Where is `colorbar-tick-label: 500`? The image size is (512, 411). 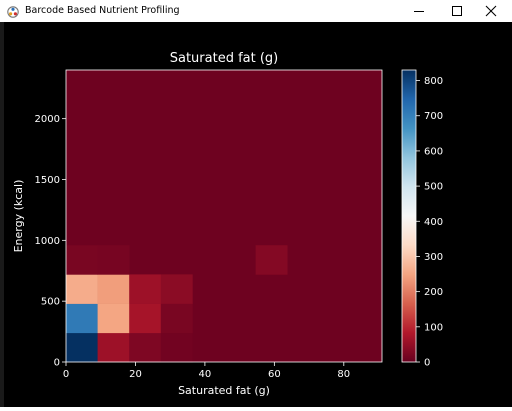
colorbar-tick-label: 500 is located at coordinates (433, 187).